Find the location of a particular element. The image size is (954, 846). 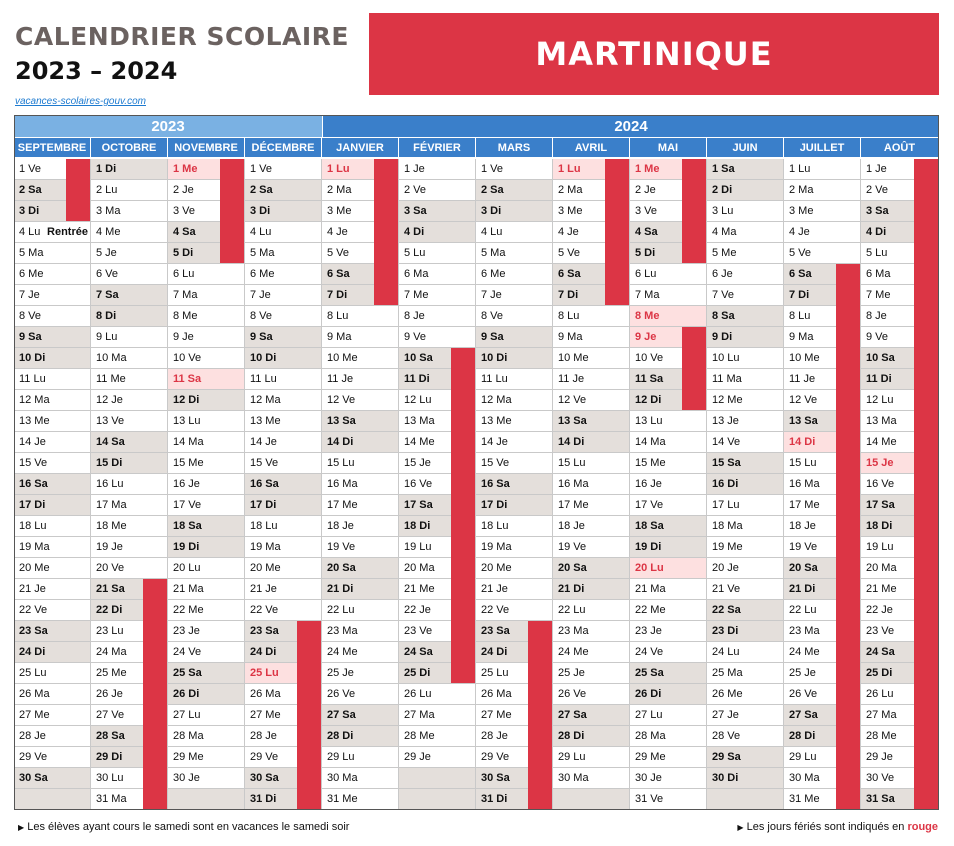

day-label: 25 Ma is located at coordinates (727, 673).